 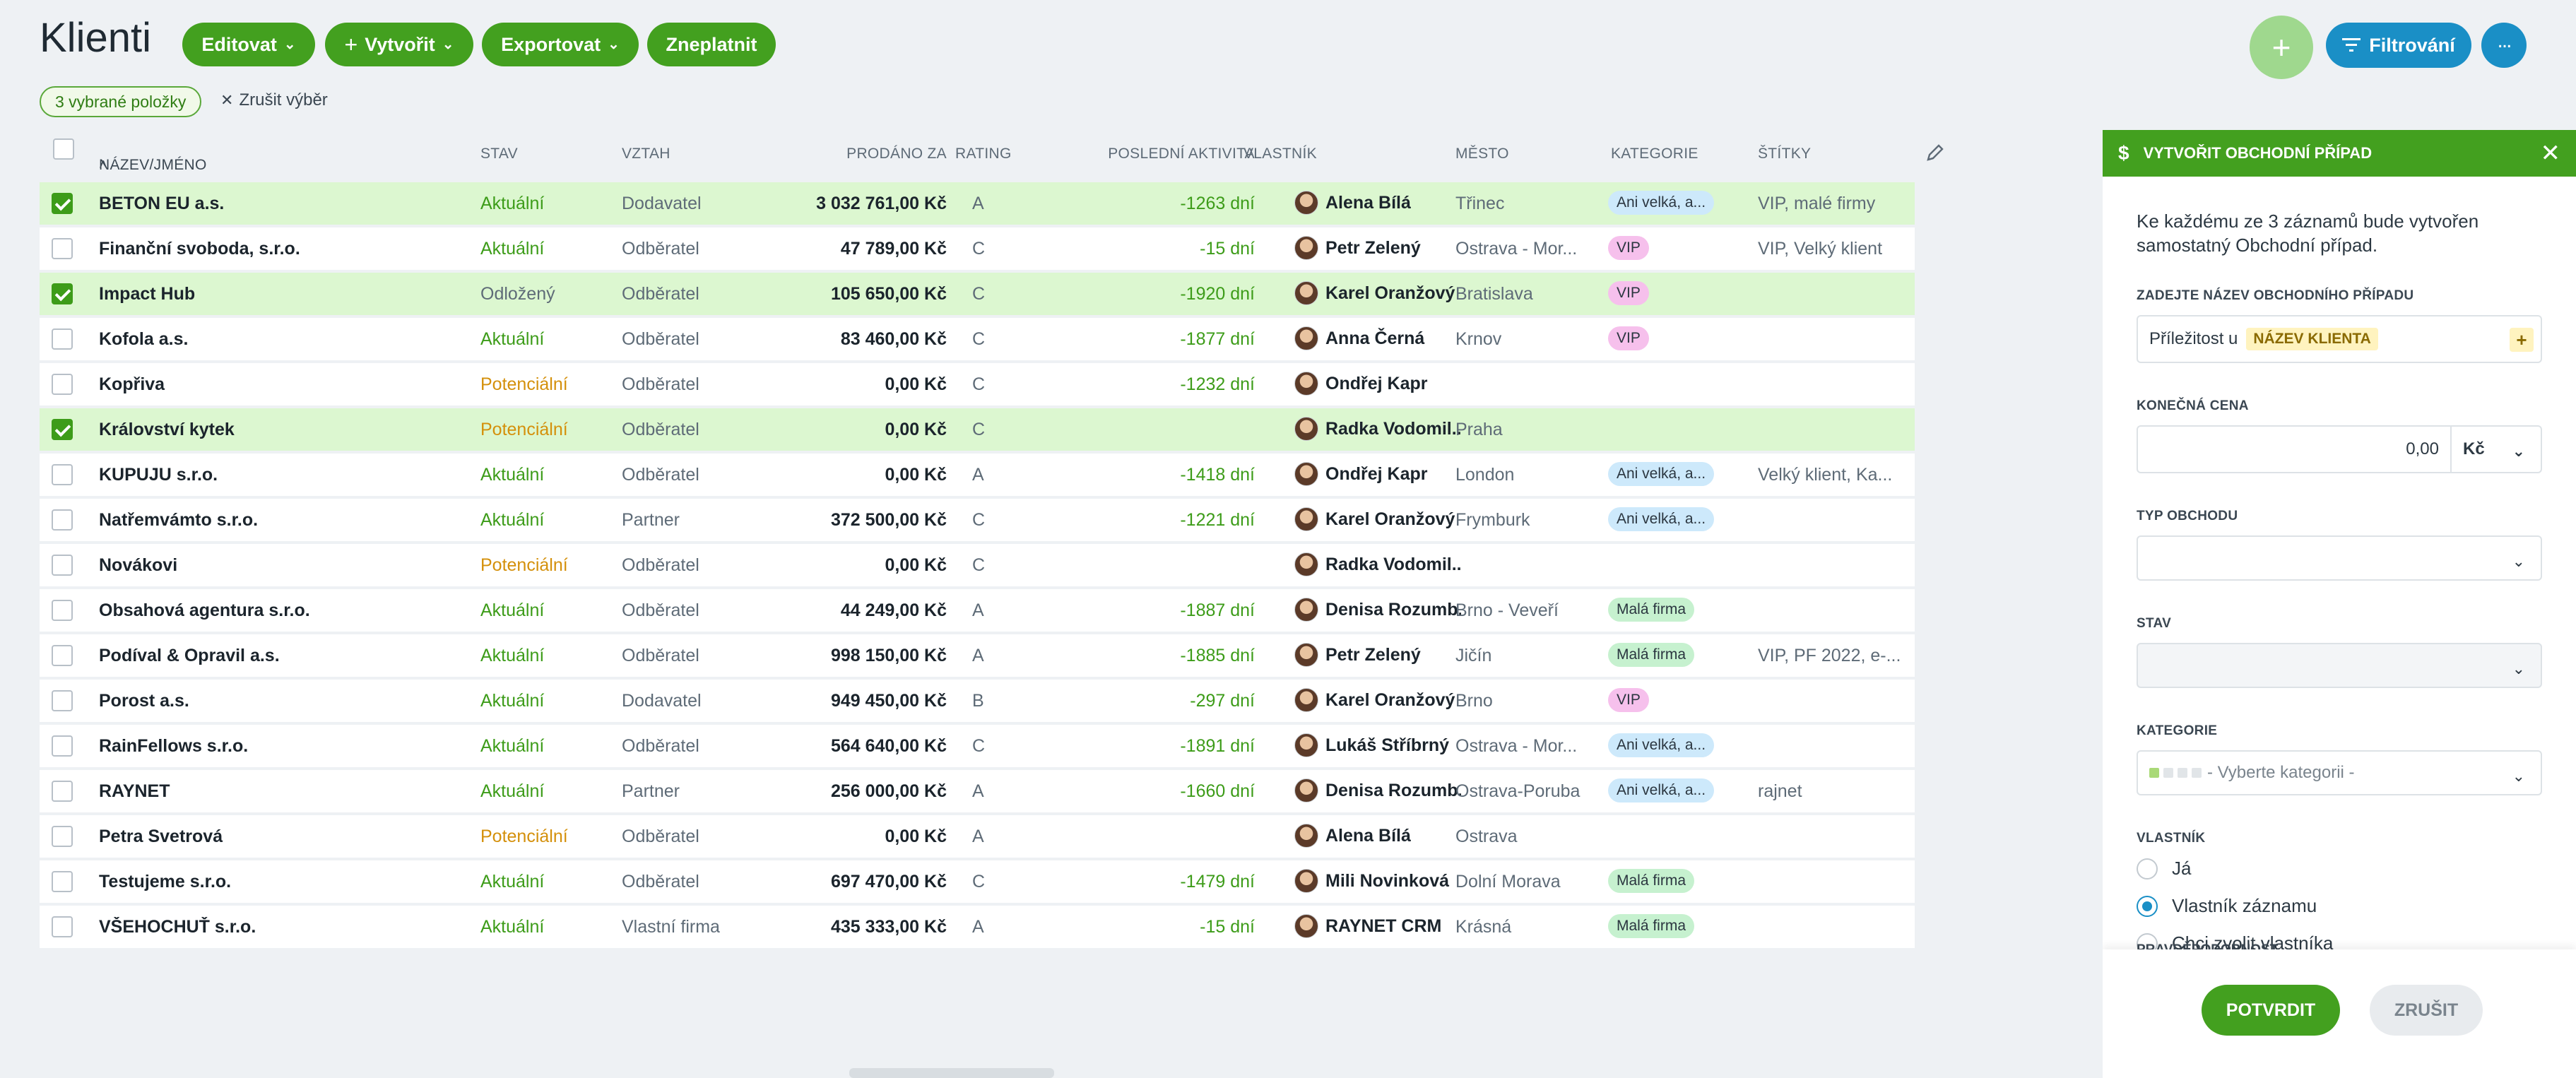 I want to click on client-name-link: VŠEHOCHUŤ s.r.o., so click(x=177, y=927).